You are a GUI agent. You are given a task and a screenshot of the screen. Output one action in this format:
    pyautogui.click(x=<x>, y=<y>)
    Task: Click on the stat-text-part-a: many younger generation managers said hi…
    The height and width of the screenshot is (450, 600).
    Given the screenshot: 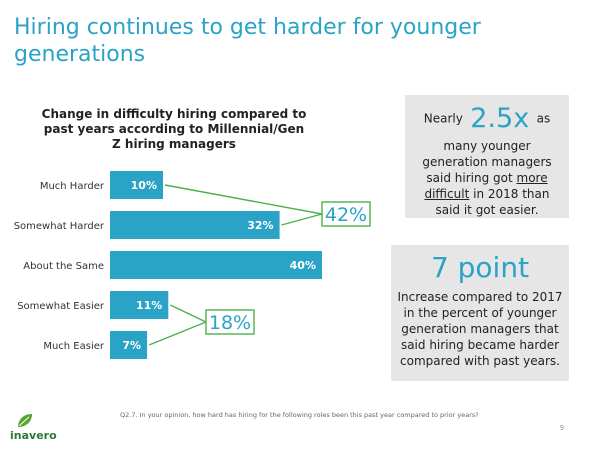 What is the action you would take?
    pyautogui.click(x=487, y=162)
    